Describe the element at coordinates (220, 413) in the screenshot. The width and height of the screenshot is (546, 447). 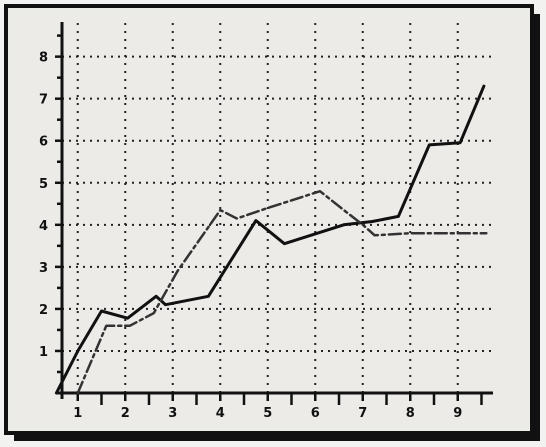
I see `x-tick-label: 4` at that location.